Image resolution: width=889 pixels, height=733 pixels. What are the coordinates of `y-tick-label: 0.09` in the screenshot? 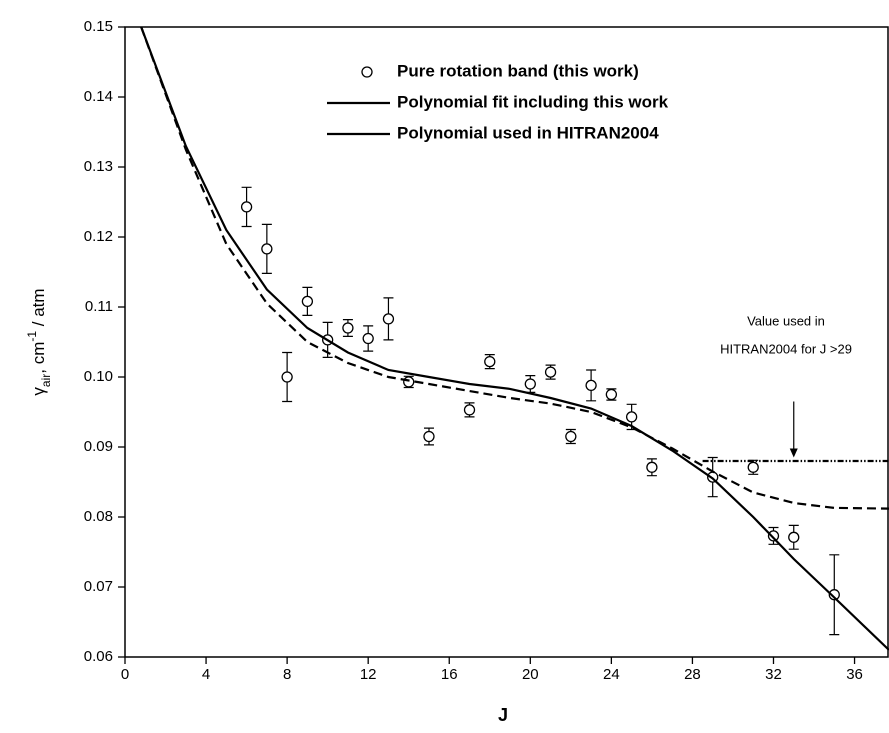 It's located at (98, 446).